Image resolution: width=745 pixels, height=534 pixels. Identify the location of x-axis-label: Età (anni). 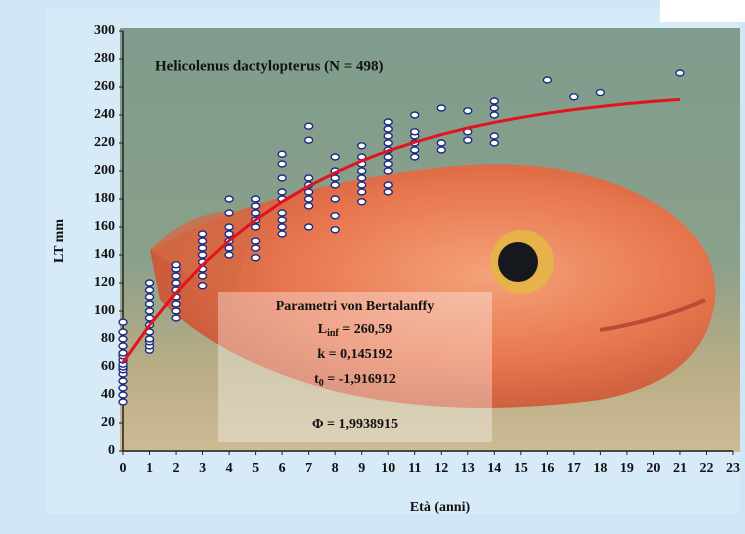
(440, 507).